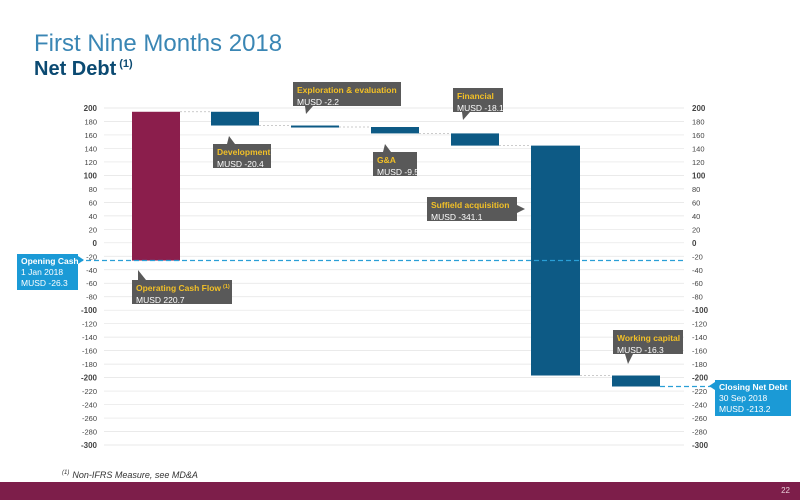  Describe the element at coordinates (44, 283) in the screenshot. I see `callout-opening-cash-value: MUSD -26.3` at that location.